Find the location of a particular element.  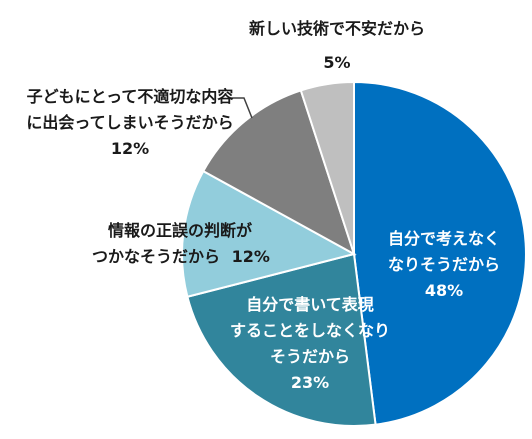

slice-value-accuracy: 12% is located at coordinates (250, 256).